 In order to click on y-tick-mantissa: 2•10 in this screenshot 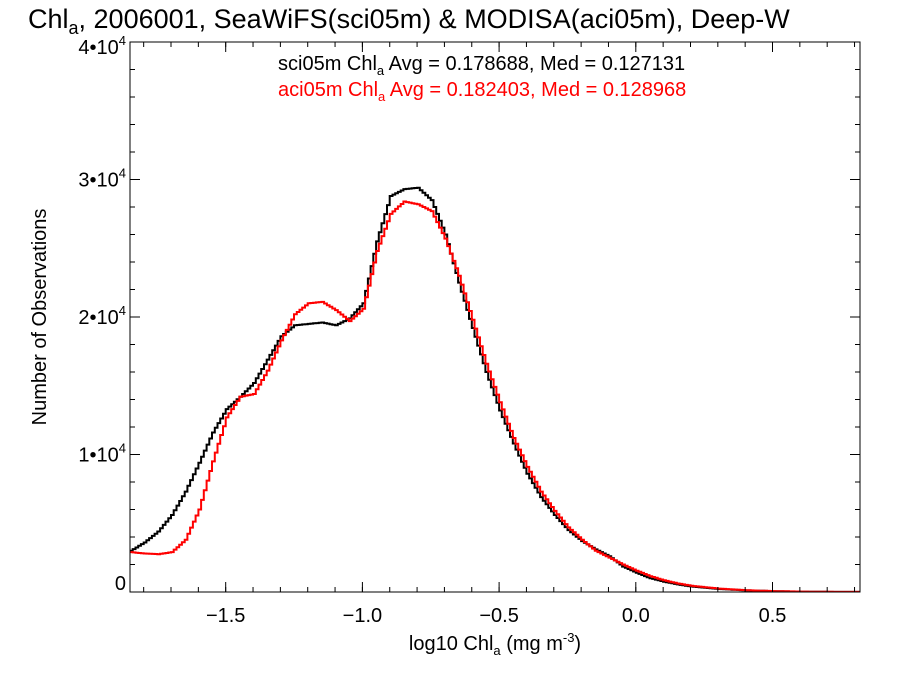, I will do `click(98, 318)`.